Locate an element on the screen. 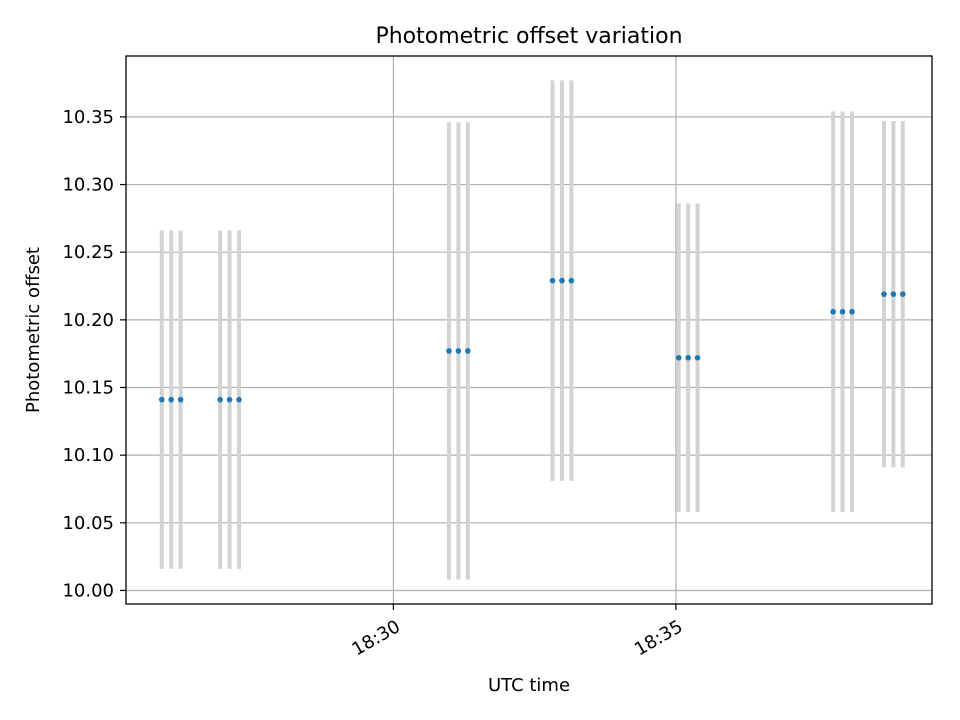 The width and height of the screenshot is (960, 720). x-axis-label: UTC time is located at coordinates (529, 685).